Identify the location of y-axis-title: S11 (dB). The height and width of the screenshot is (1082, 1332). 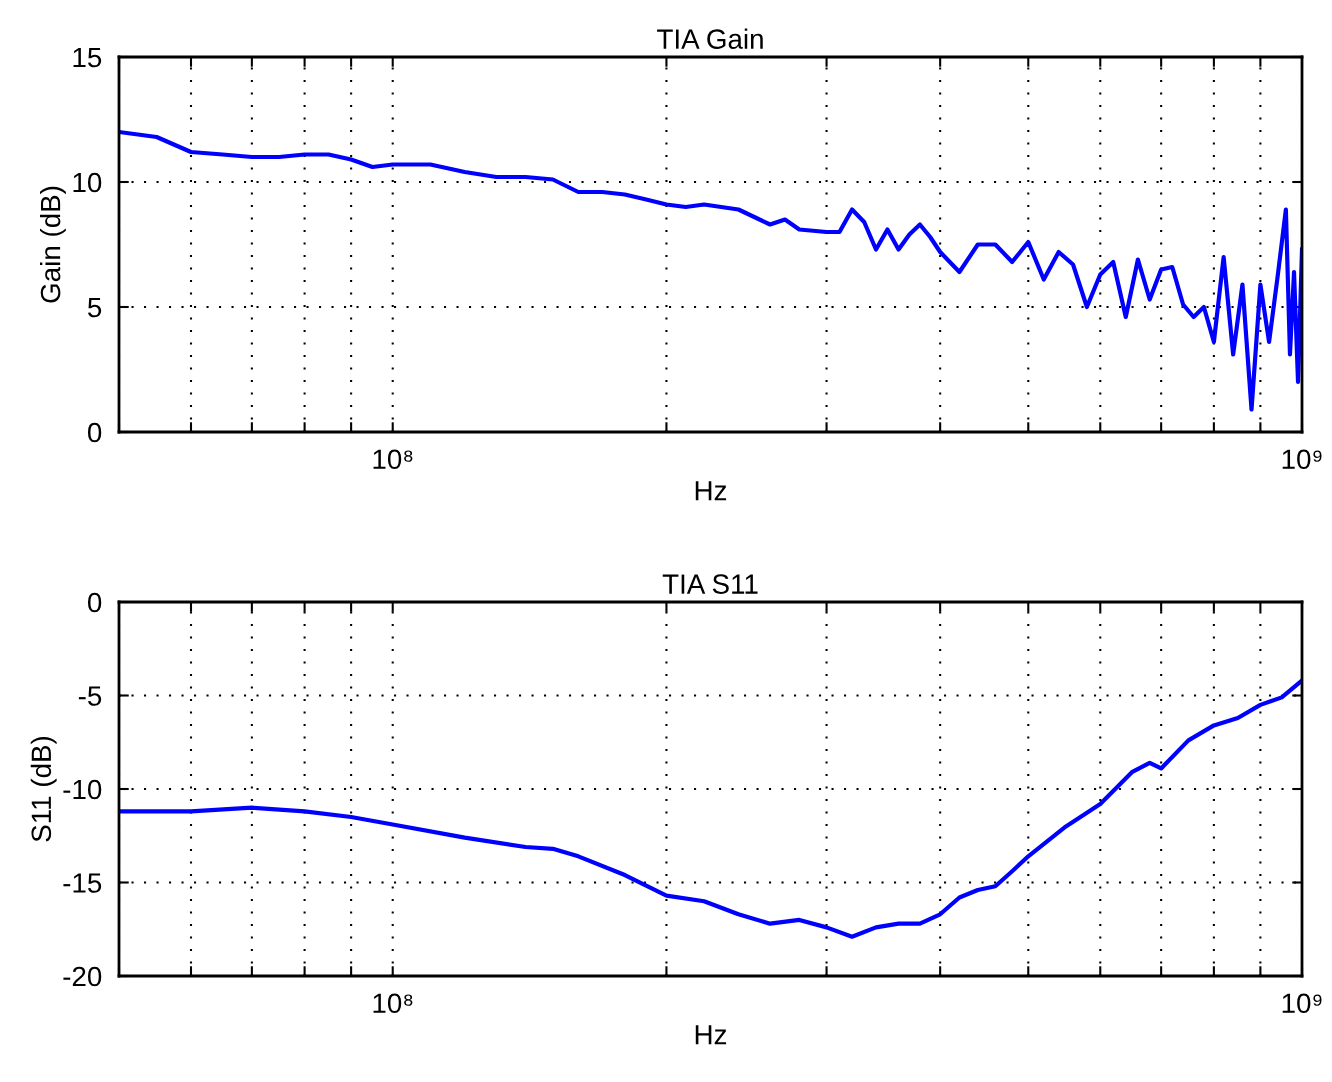
(43, 789).